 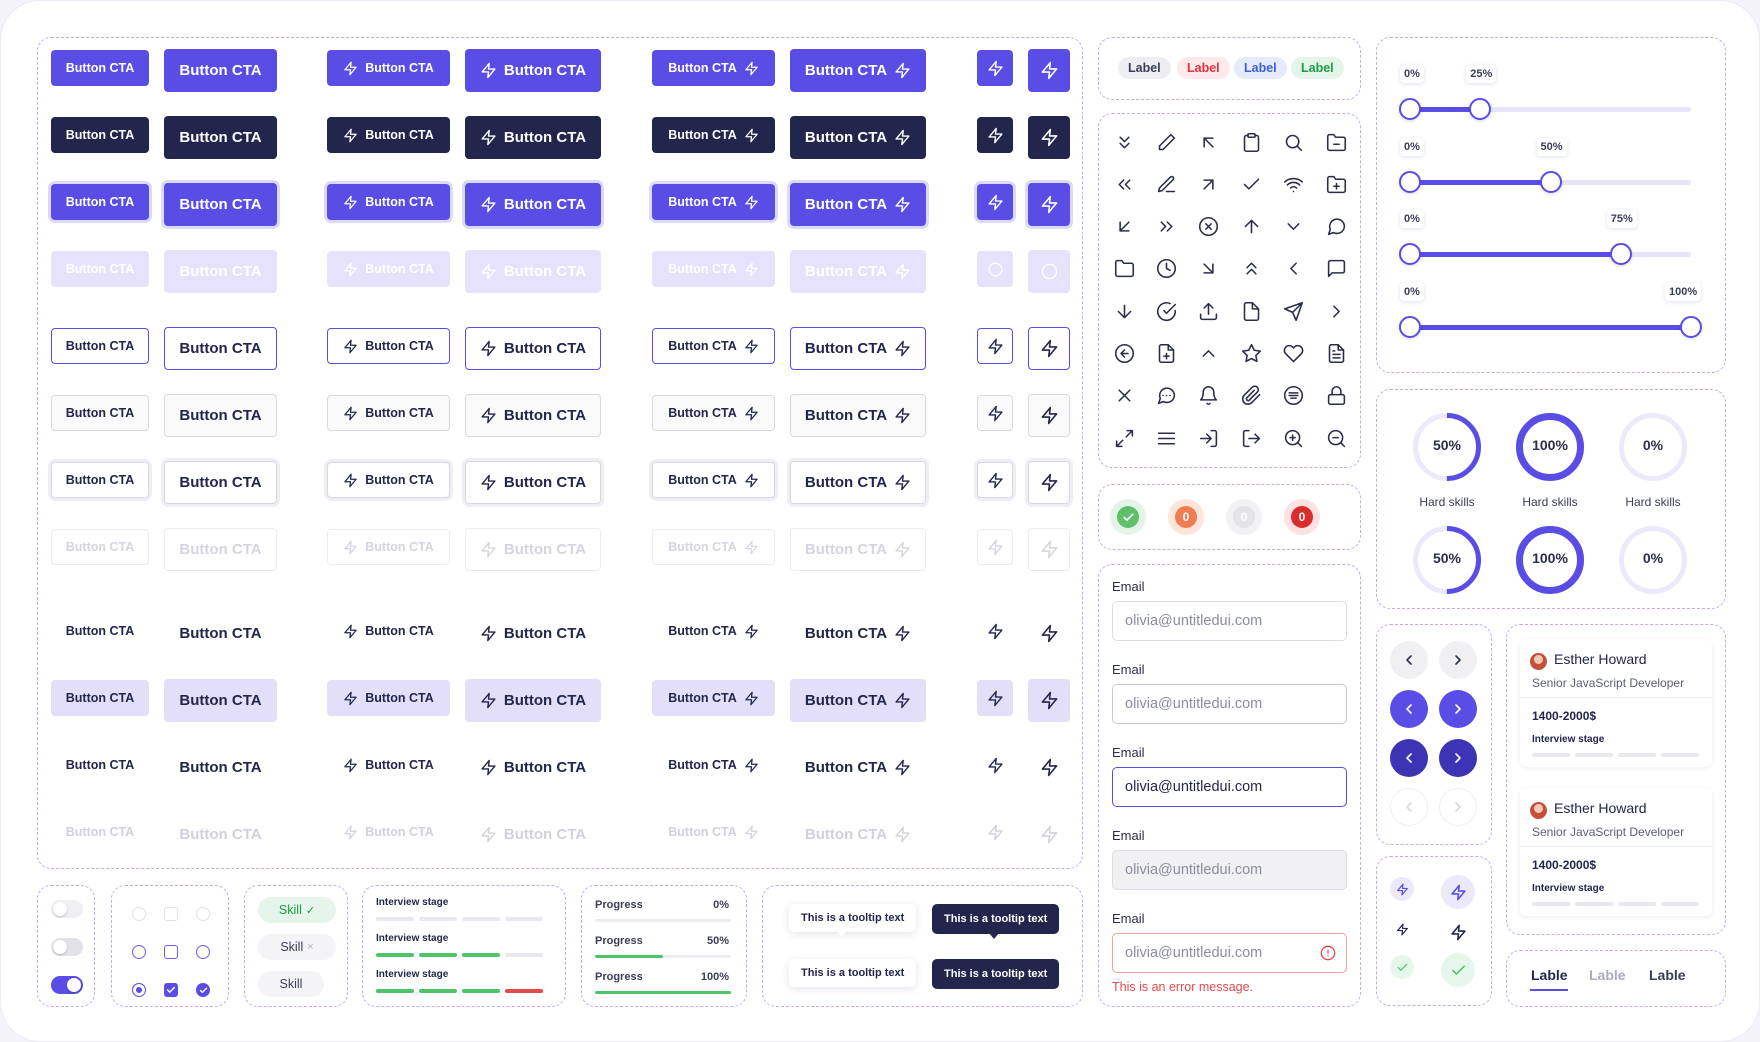 What do you see at coordinates (1336, 396) in the screenshot?
I see `lock-icon-cell` at bounding box center [1336, 396].